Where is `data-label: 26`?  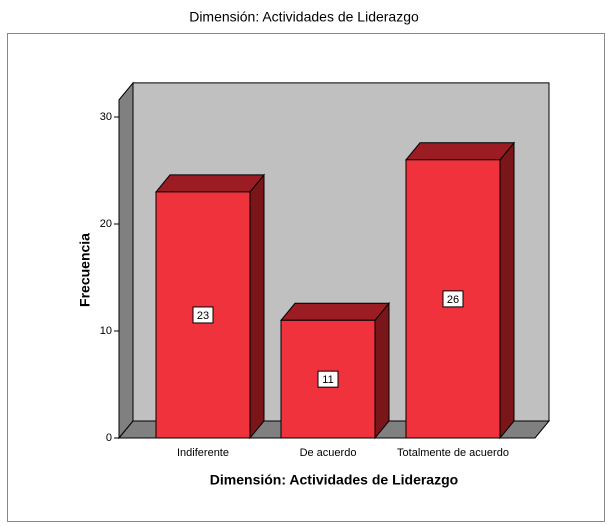
data-label: 26 is located at coordinates (453, 300).